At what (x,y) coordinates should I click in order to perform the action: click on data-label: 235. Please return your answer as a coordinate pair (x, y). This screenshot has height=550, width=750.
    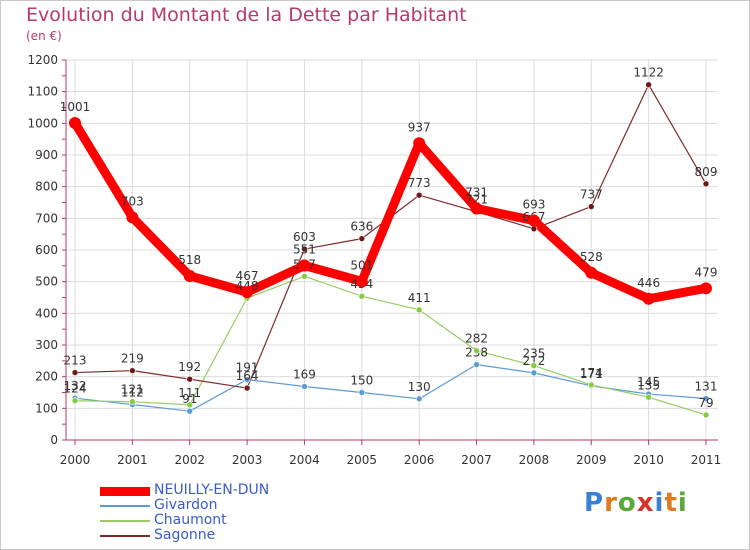
    Looking at the image, I should click on (533, 354).